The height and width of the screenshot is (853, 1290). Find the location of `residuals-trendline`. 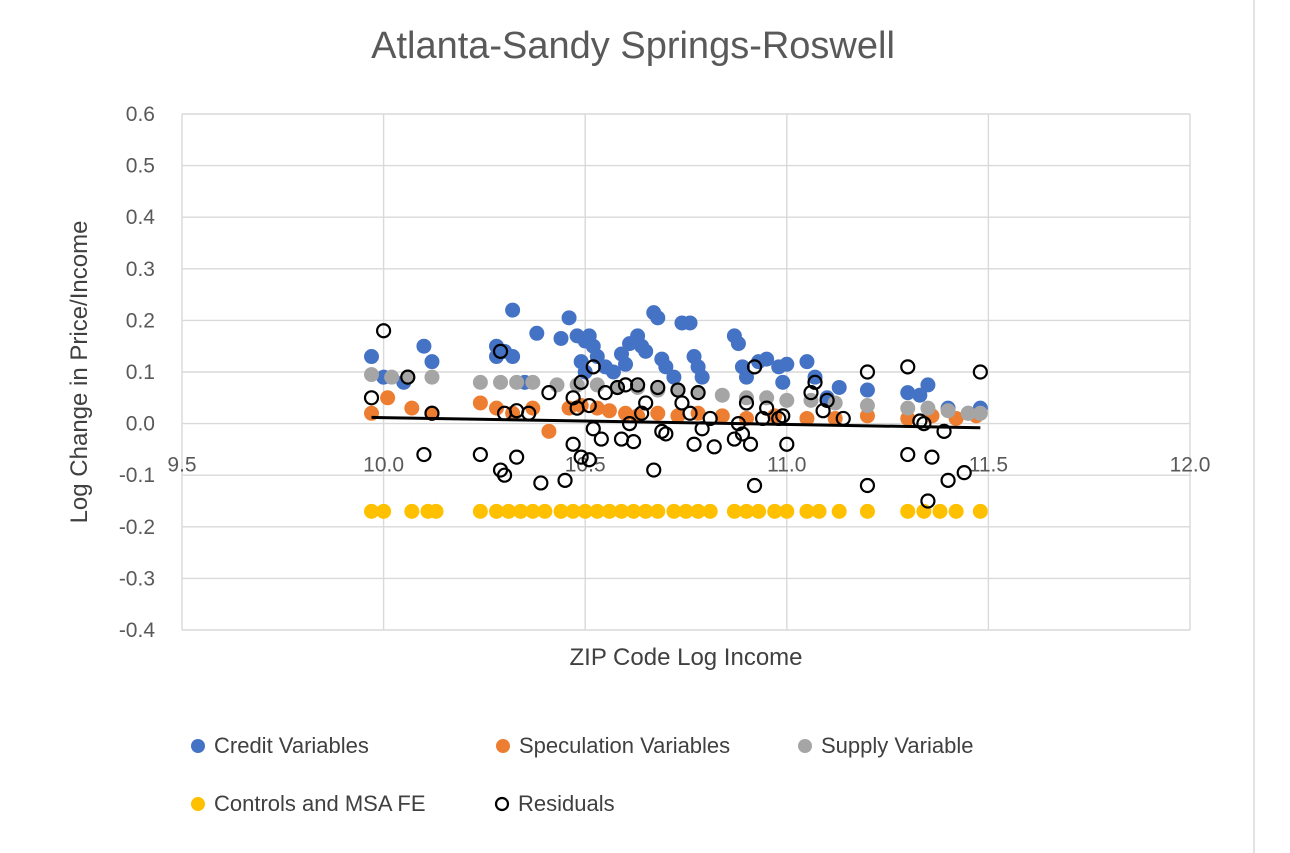

residuals-trendline is located at coordinates (676, 422).